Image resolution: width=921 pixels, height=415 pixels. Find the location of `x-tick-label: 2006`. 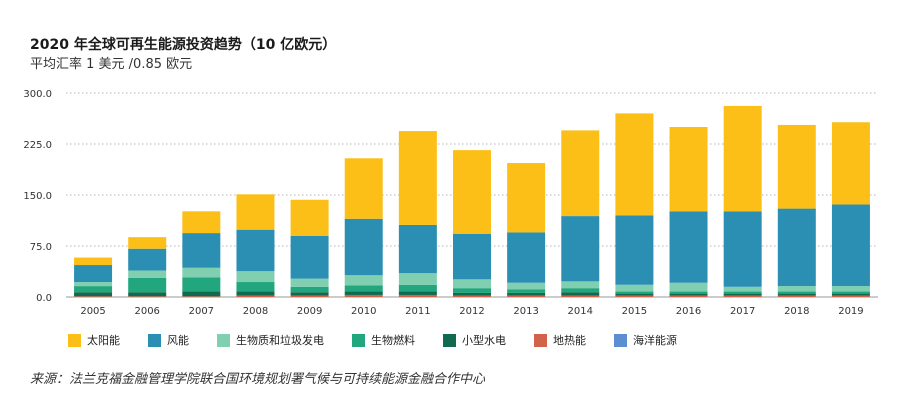

x-tick-label: 2006 is located at coordinates (146, 311).